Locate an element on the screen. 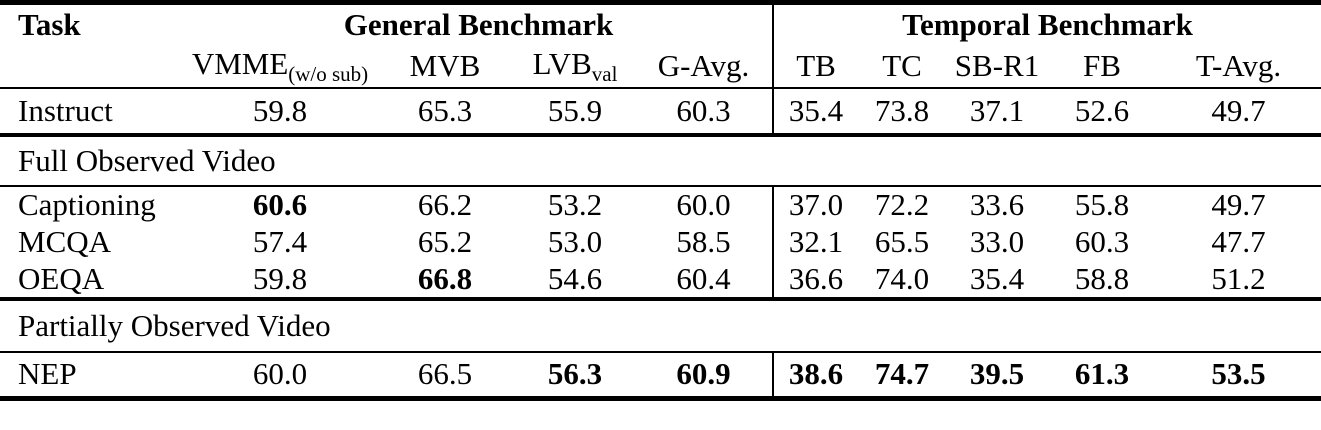 This screenshot has height=430, width=1321. metric-cell: 74.0 is located at coordinates (902, 280).